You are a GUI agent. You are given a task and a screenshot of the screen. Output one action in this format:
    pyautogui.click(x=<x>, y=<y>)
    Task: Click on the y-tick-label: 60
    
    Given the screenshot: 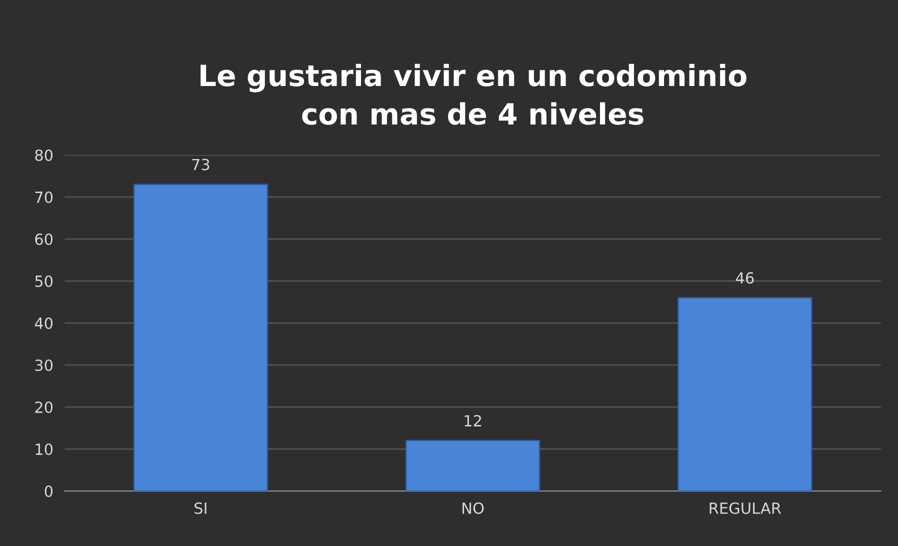 What is the action you would take?
    pyautogui.click(x=44, y=239)
    